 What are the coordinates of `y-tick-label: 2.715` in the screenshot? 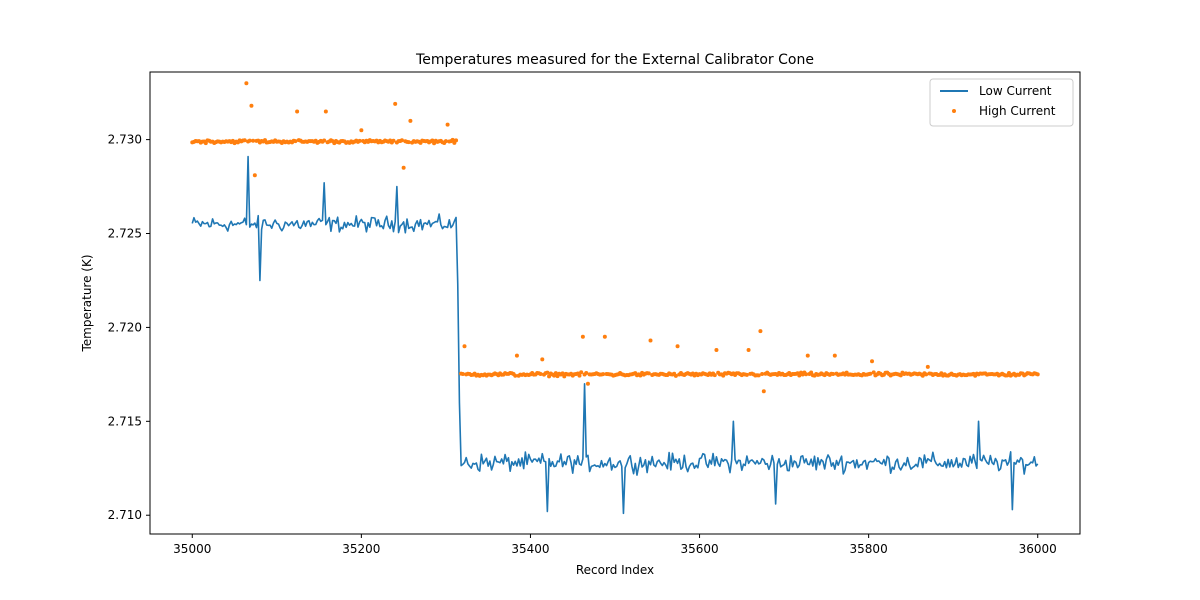 It's located at (125, 421).